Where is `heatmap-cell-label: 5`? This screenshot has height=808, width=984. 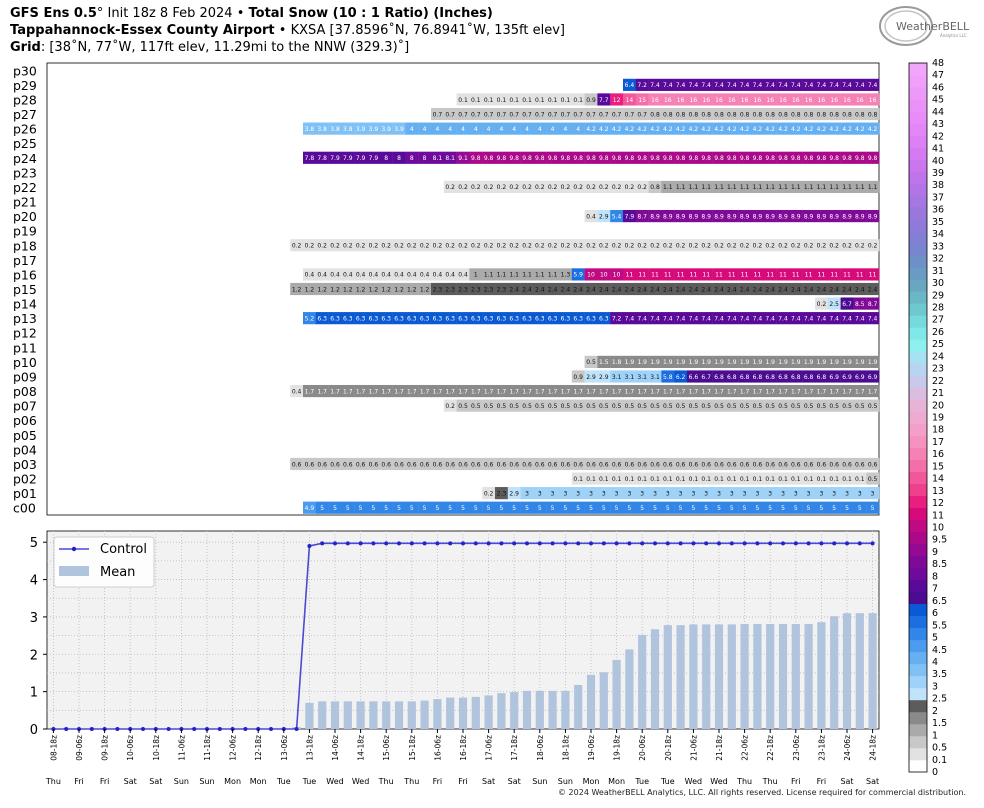 heatmap-cell-label: 5 is located at coordinates (821, 508).